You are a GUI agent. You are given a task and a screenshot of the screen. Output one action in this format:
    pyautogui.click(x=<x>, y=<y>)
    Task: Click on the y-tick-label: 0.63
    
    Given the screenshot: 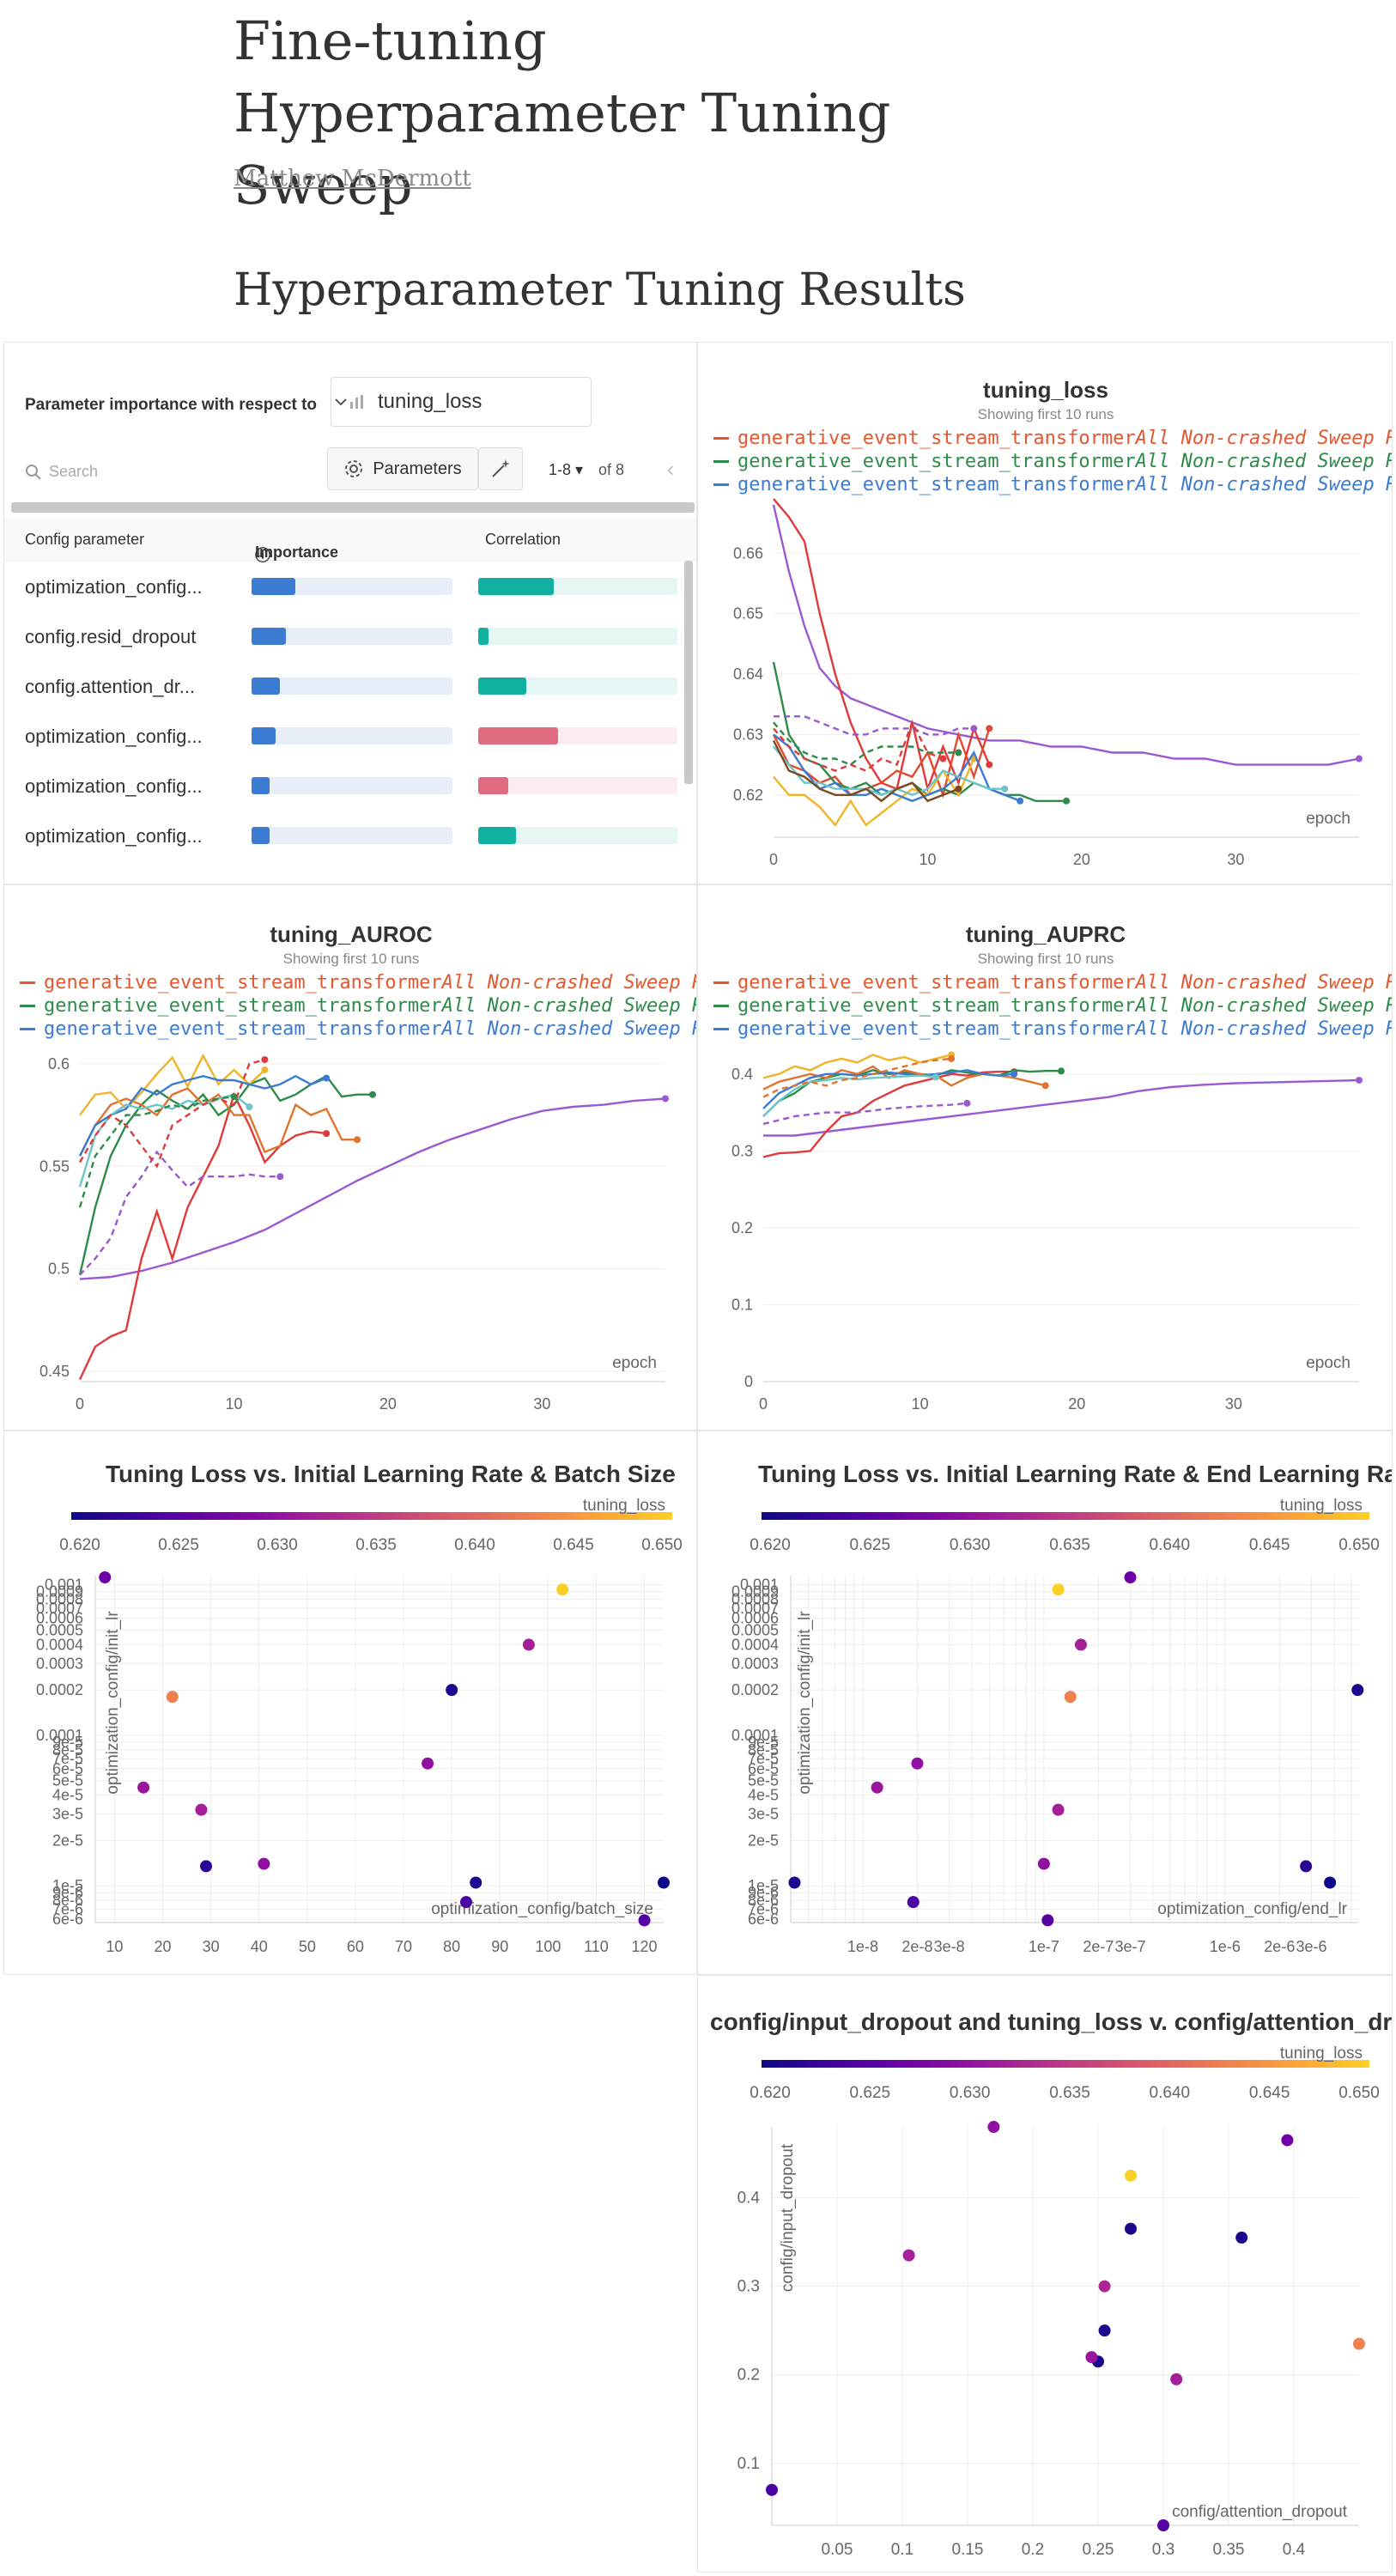 What is the action you would take?
    pyautogui.click(x=748, y=735)
    